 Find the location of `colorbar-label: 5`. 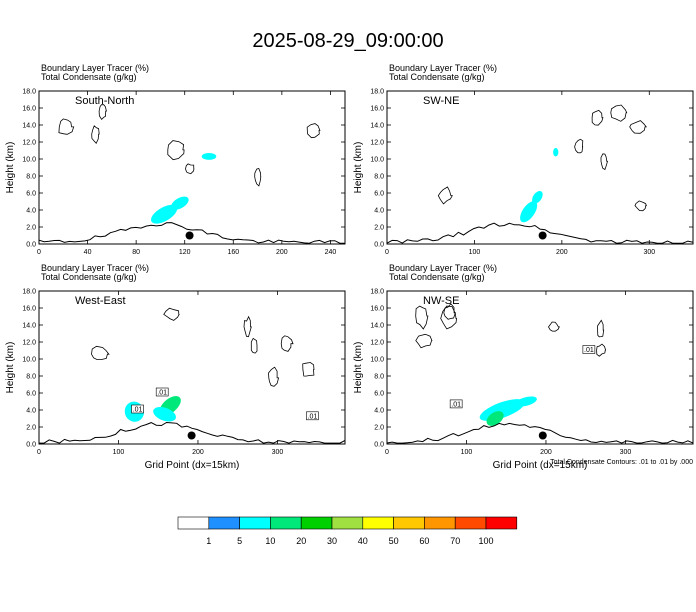

colorbar-label: 5 is located at coordinates (239, 541).